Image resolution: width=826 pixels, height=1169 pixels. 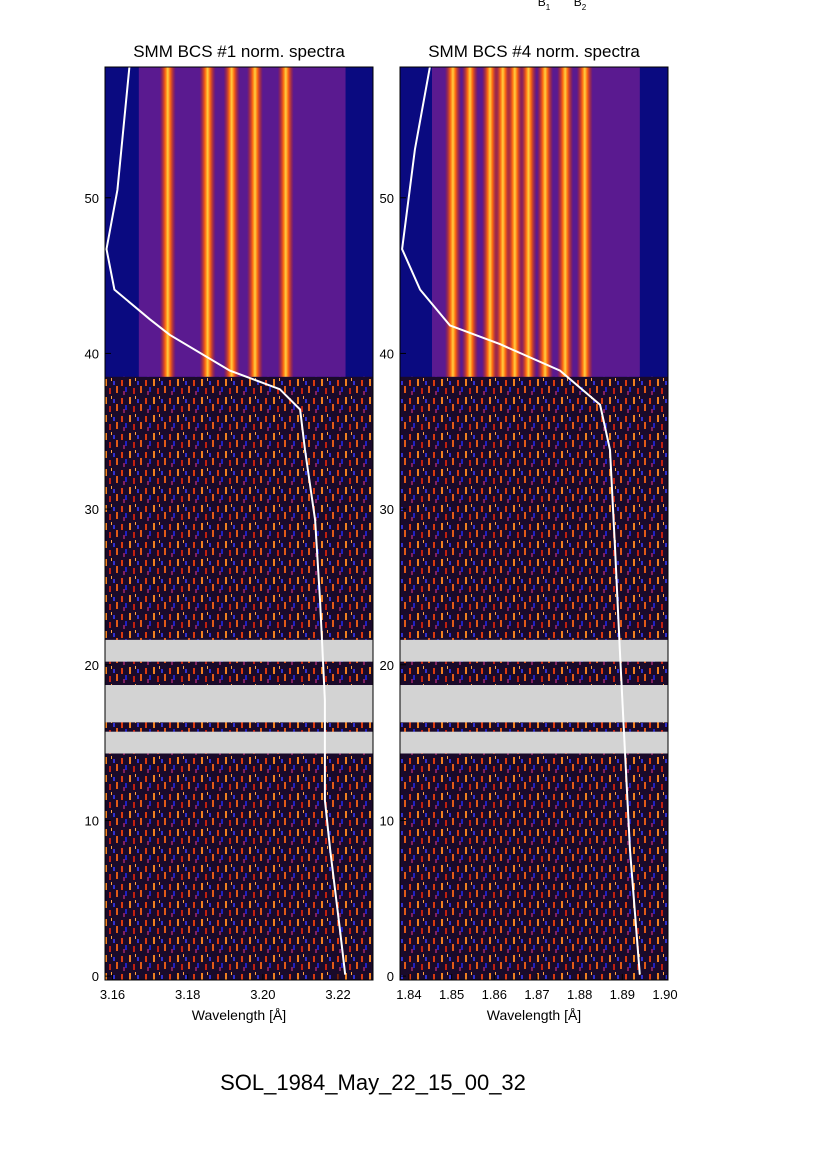 What do you see at coordinates (579, 994) in the screenshot?
I see `x-tick-label: 1.88` at bounding box center [579, 994].